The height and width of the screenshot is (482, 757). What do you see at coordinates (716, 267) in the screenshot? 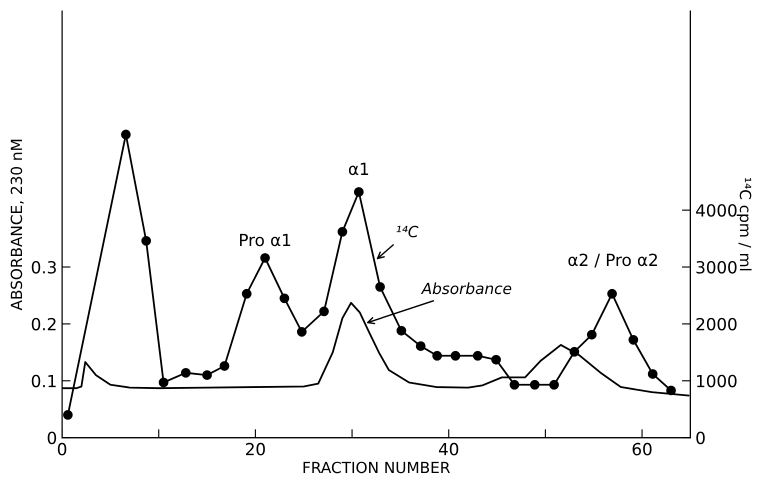
I see `y2-tick-label: 3000` at bounding box center [716, 267].